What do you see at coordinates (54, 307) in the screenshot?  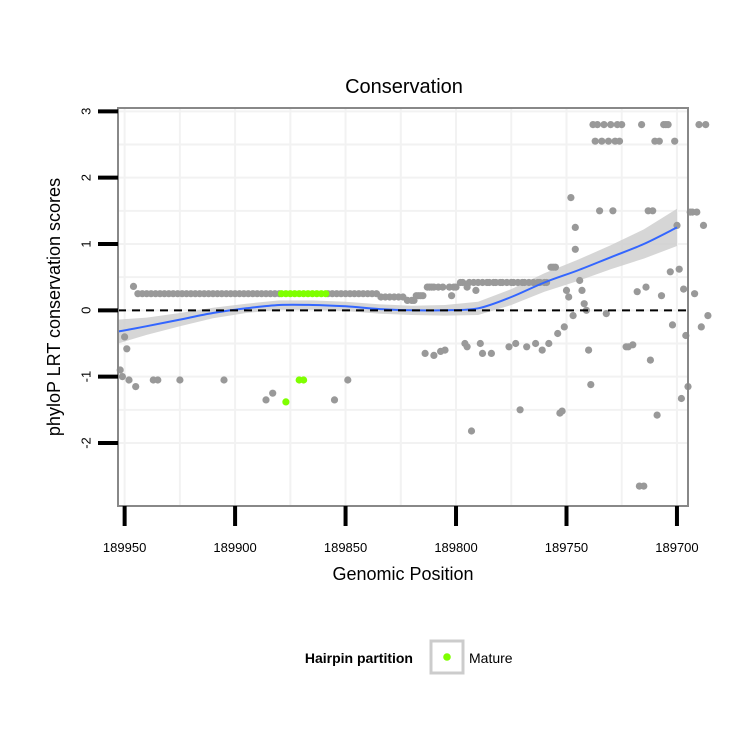 I see `y-axis-label: phyloP LRT conservation scores` at bounding box center [54, 307].